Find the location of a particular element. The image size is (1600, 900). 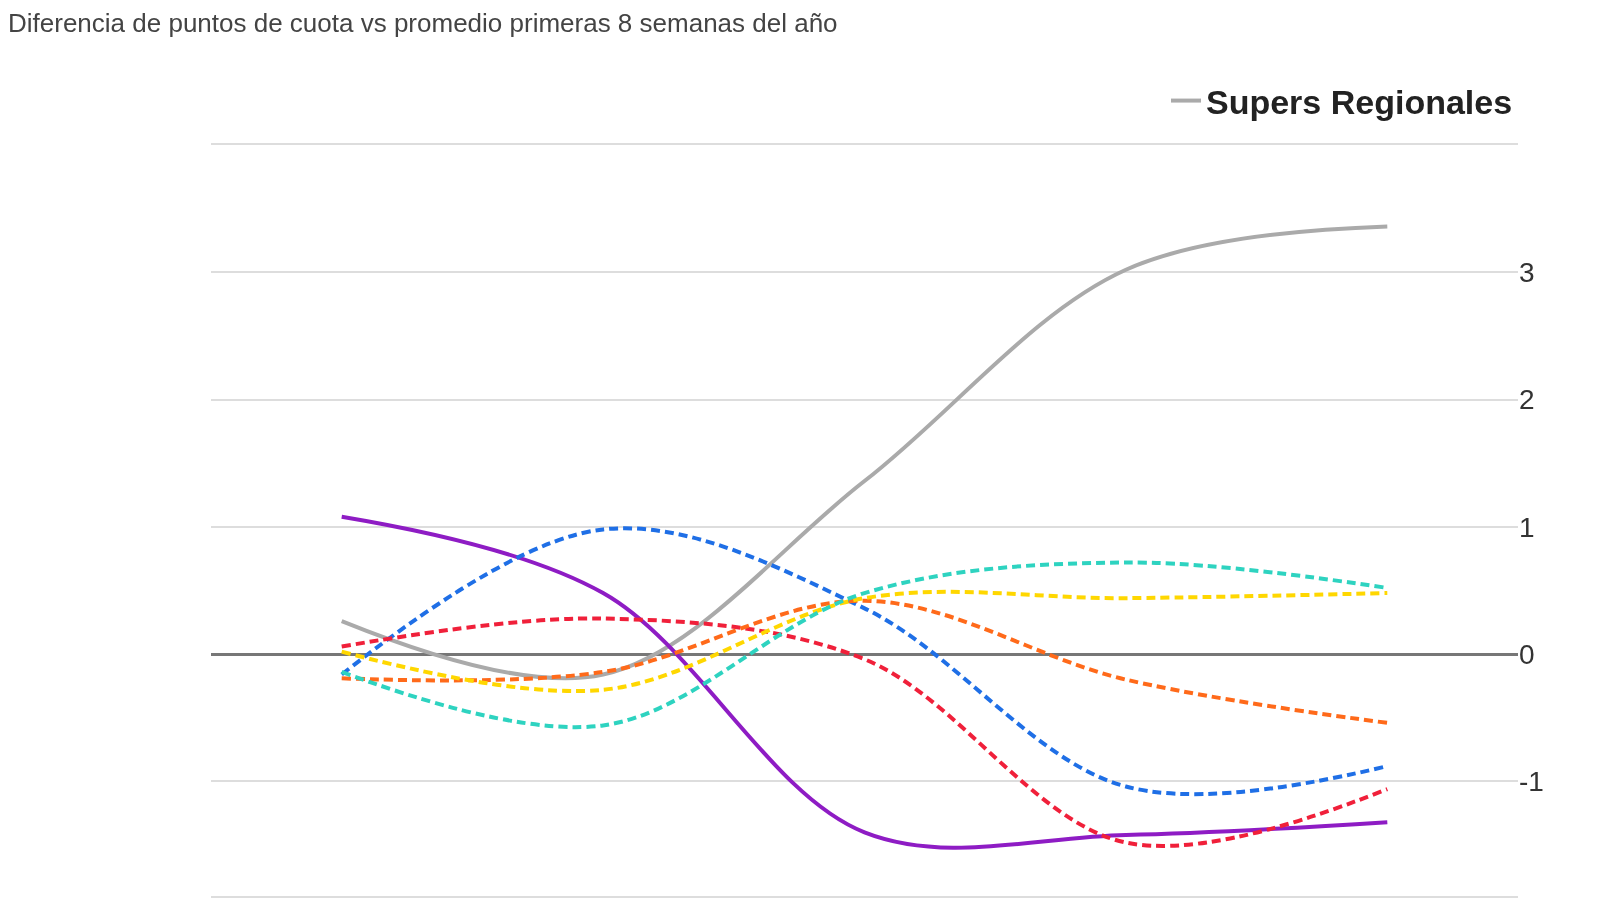

y-tick-label: 1 is located at coordinates (1527, 527).